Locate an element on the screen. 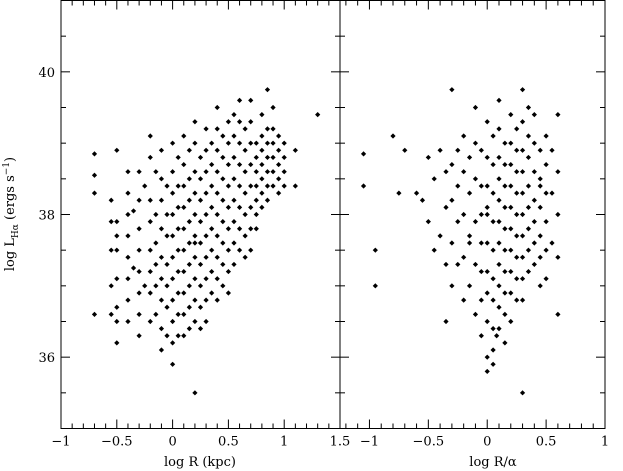  x-tick-label: 0 is located at coordinates (487, 442).